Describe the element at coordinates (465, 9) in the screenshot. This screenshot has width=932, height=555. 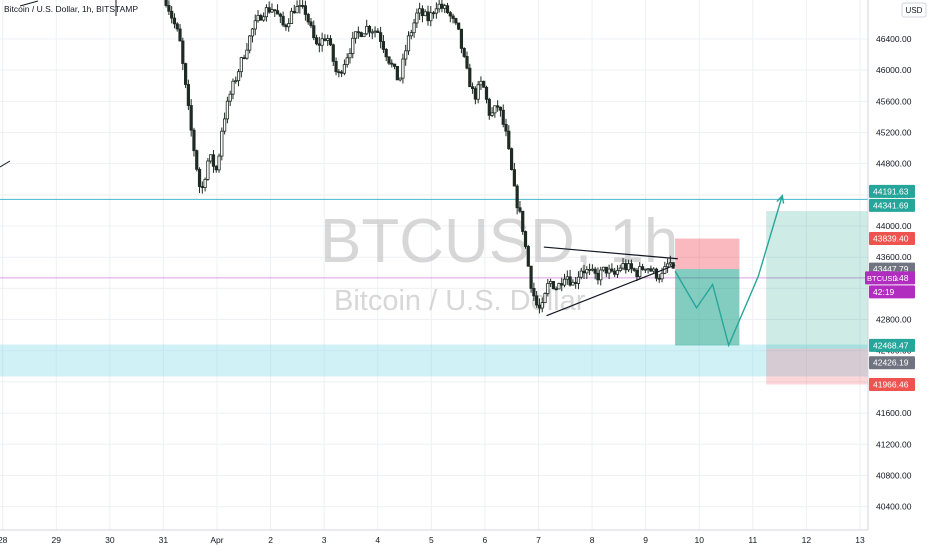
I see `chart-header: Bitcoin / U.S. Dollar, 1h, BITSTAMP USD` at that location.